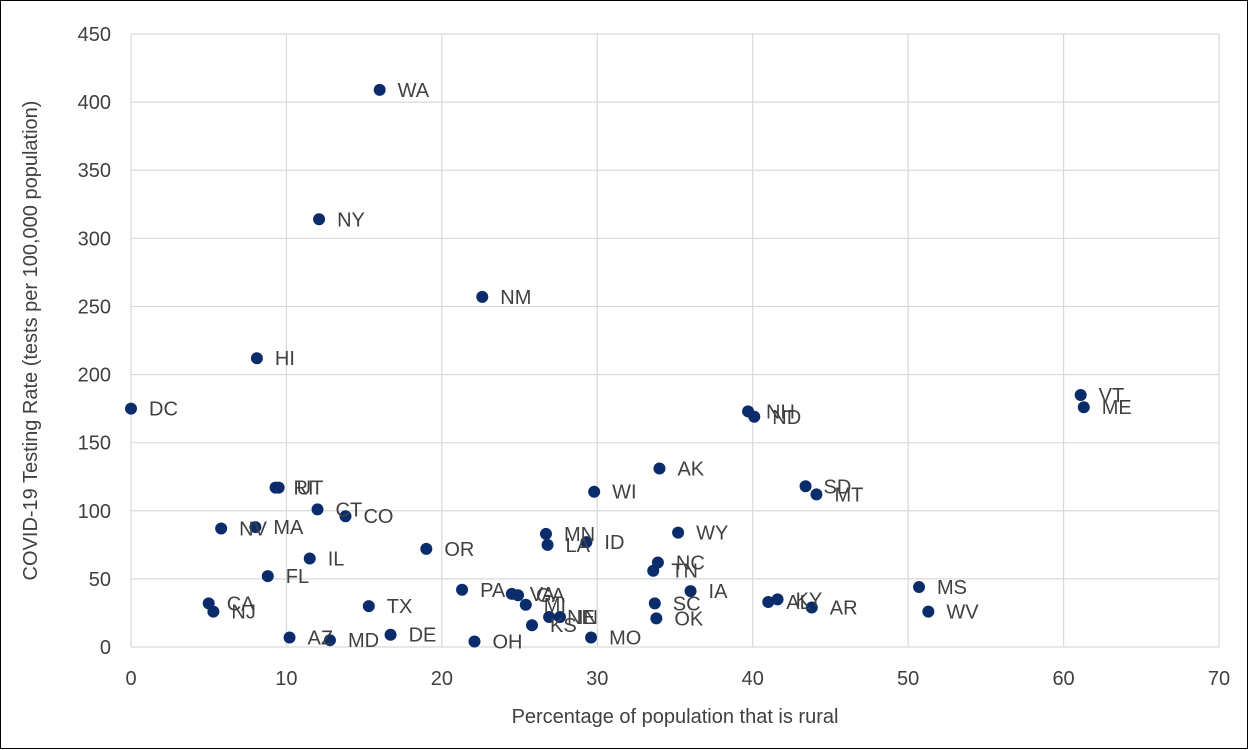 This screenshot has height=750, width=1248. Describe the element at coordinates (952, 588) in the screenshot. I see `data-label: MS` at that location.